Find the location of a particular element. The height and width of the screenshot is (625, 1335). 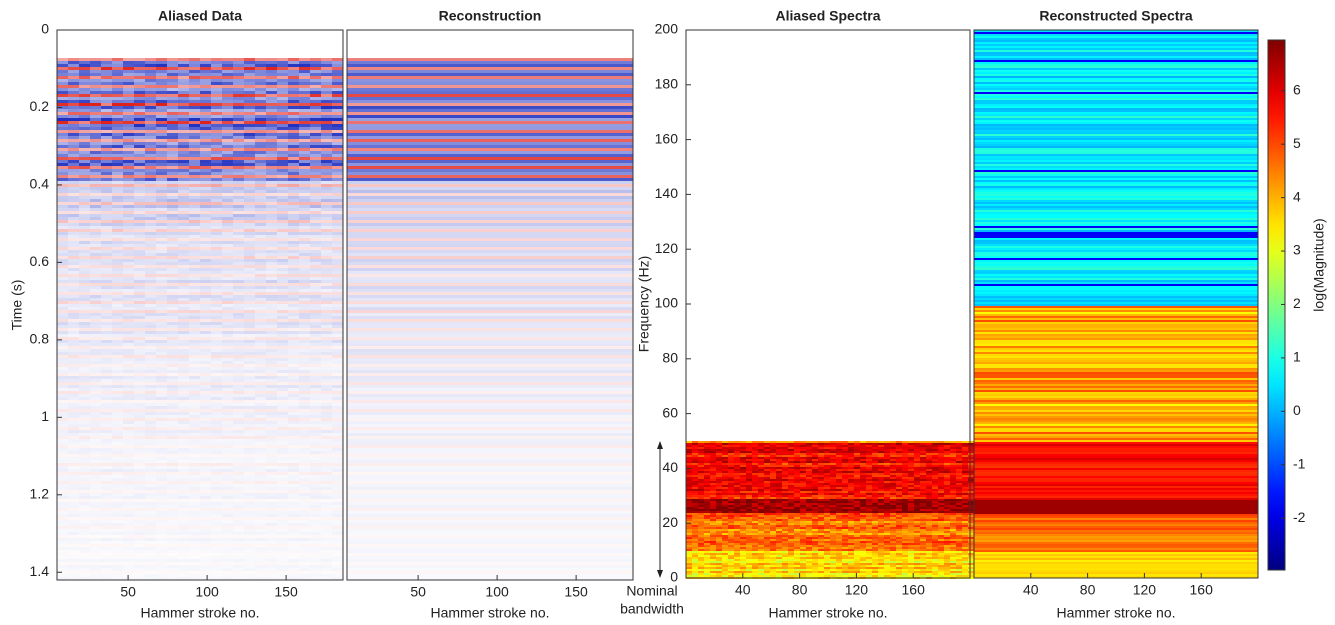

panel-title: Reconstruction is located at coordinates (490, 16).